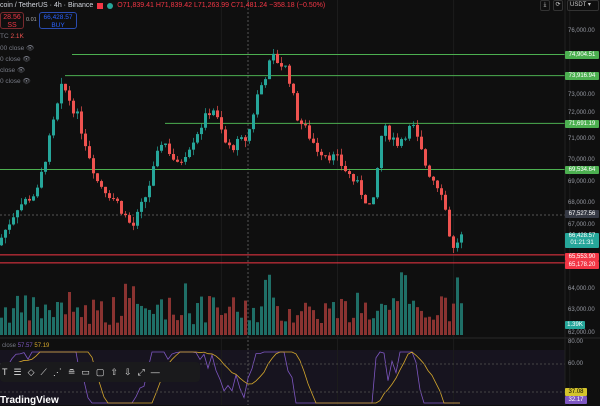  I want to click on fib-tool-icon: ⋰, so click(57, 371).